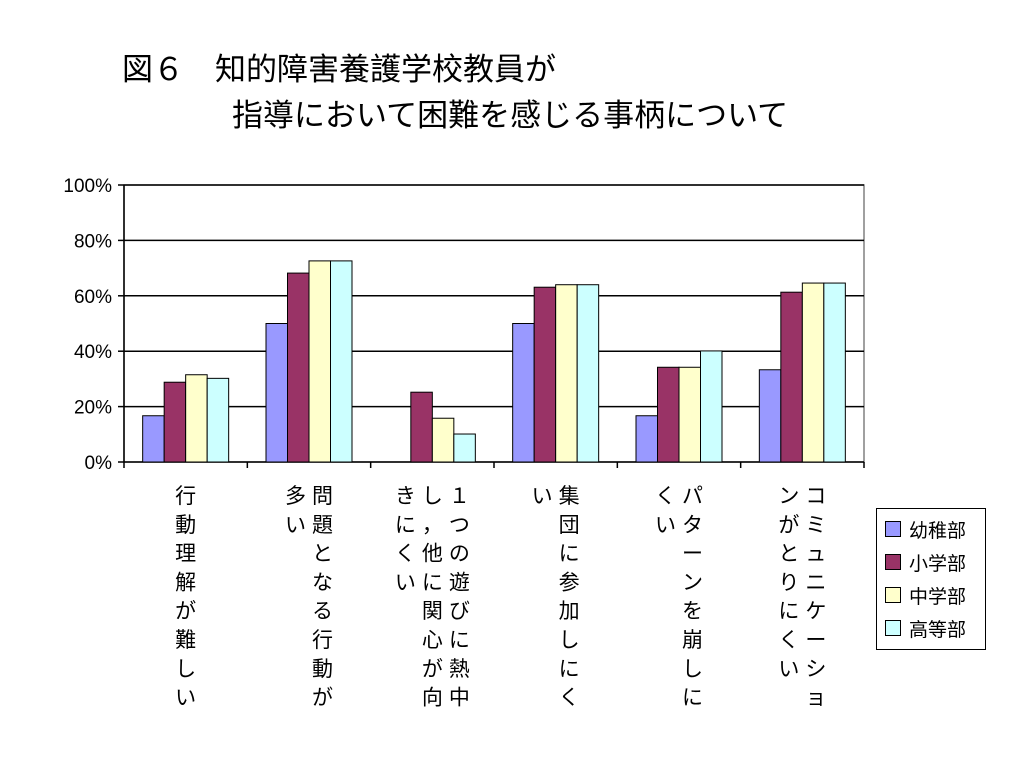 This screenshot has height=768, width=1024. I want to click on legend-label: 高等部, so click(938, 629).